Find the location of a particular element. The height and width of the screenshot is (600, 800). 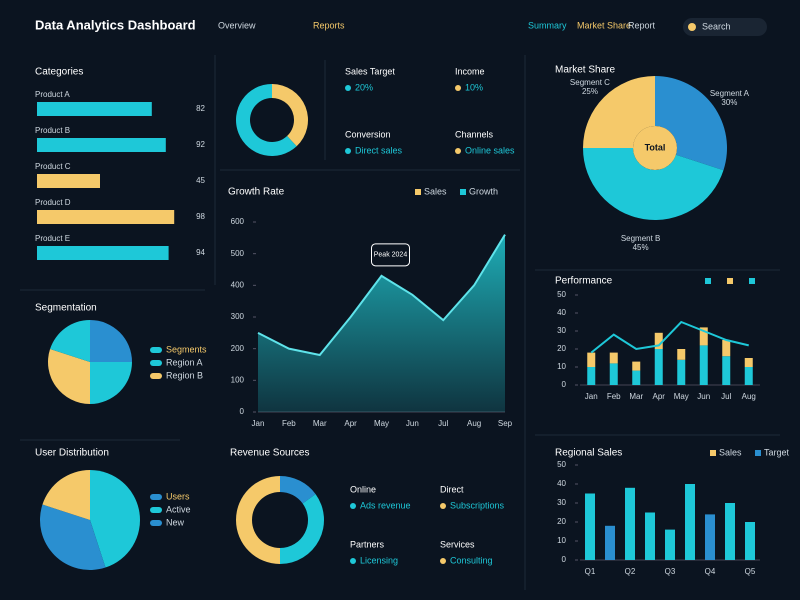

x-tick-label: Q3 is located at coordinates (670, 571).